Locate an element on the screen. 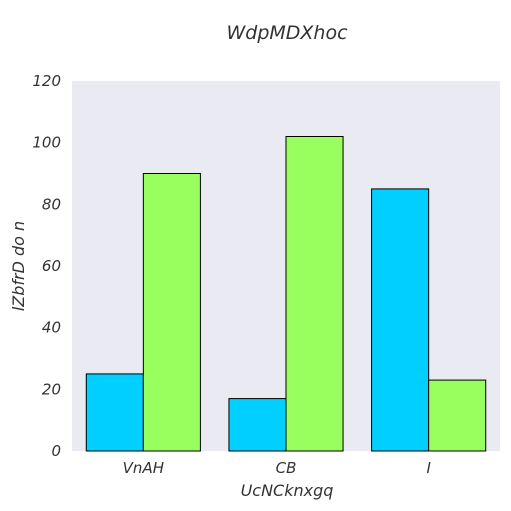 The width and height of the screenshot is (511, 511). y-tick-label: 100 is located at coordinates (46, 143).